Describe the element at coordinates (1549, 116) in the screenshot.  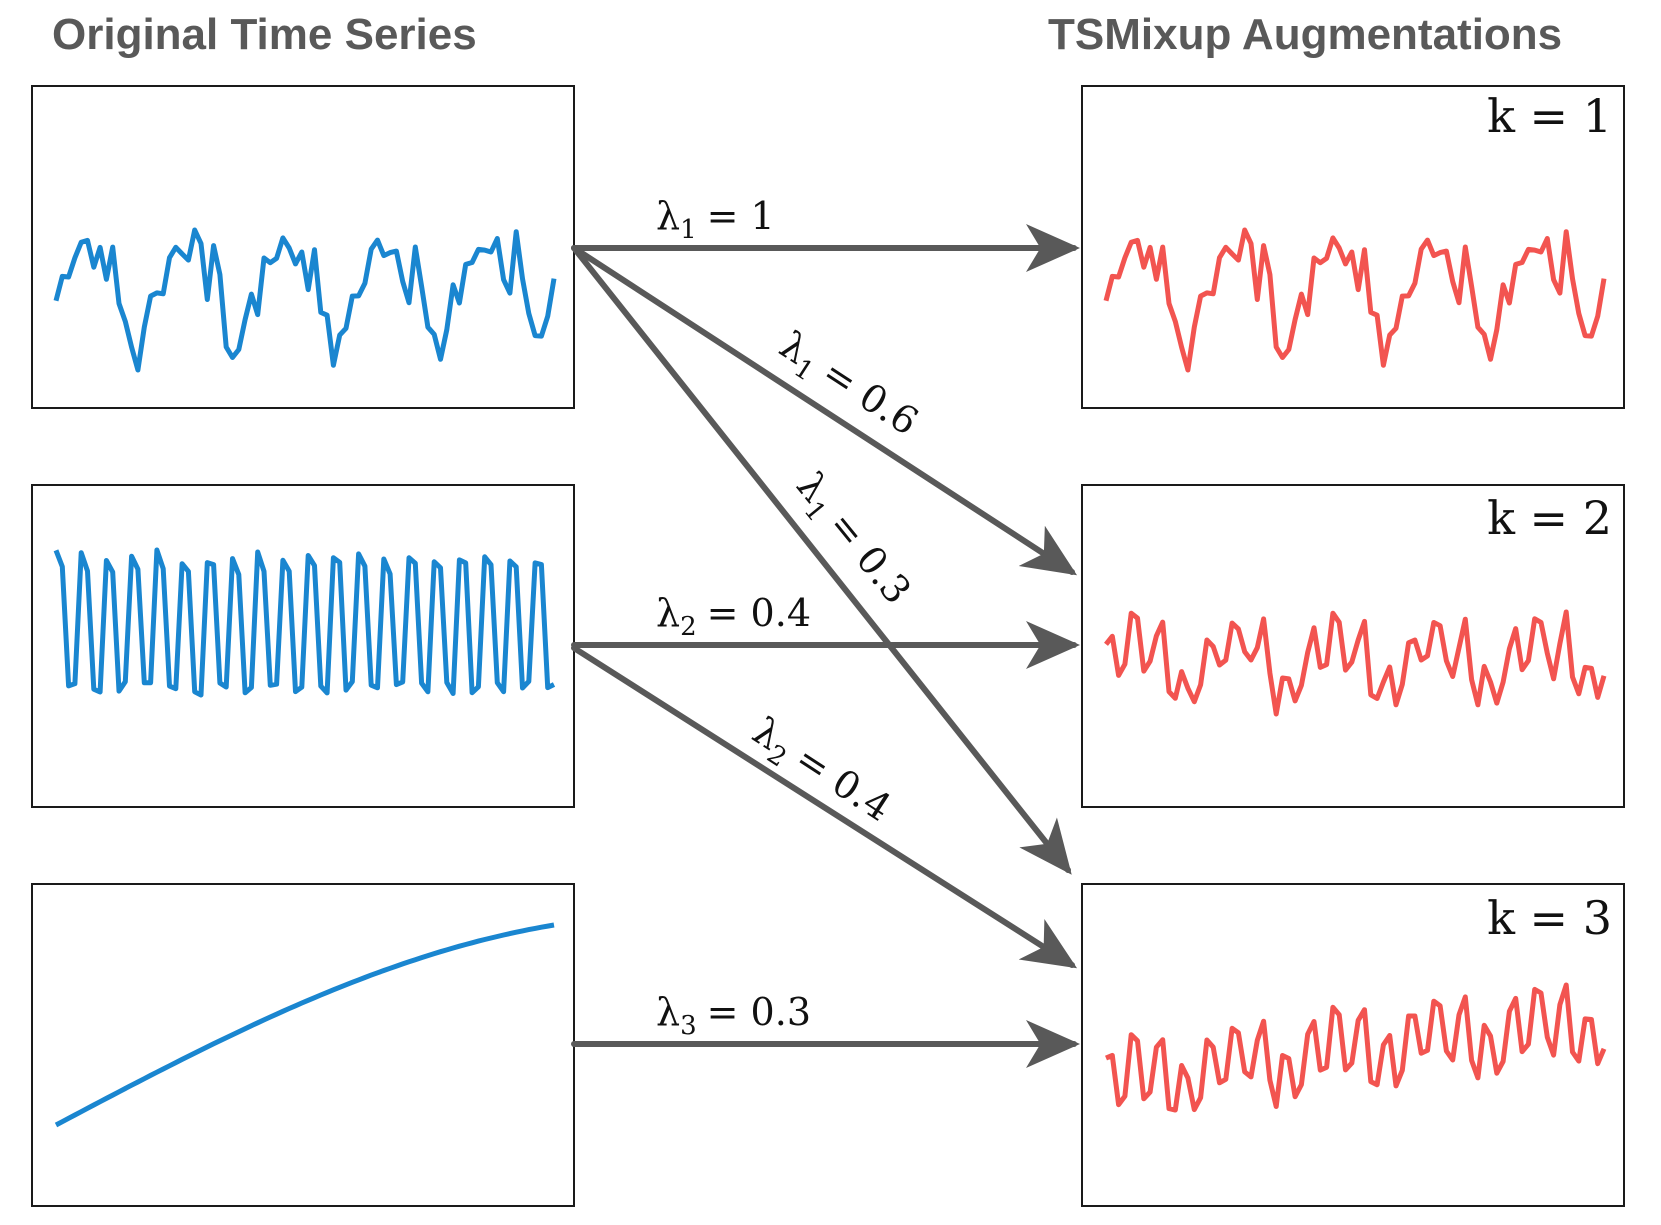
I see `k-label-1: k = 1` at that location.